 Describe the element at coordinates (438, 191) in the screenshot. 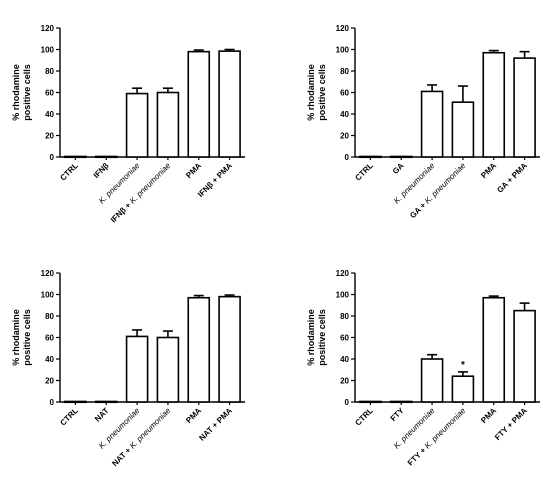

I see `x-tick-label: GA + K. pneumoniae` at that location.